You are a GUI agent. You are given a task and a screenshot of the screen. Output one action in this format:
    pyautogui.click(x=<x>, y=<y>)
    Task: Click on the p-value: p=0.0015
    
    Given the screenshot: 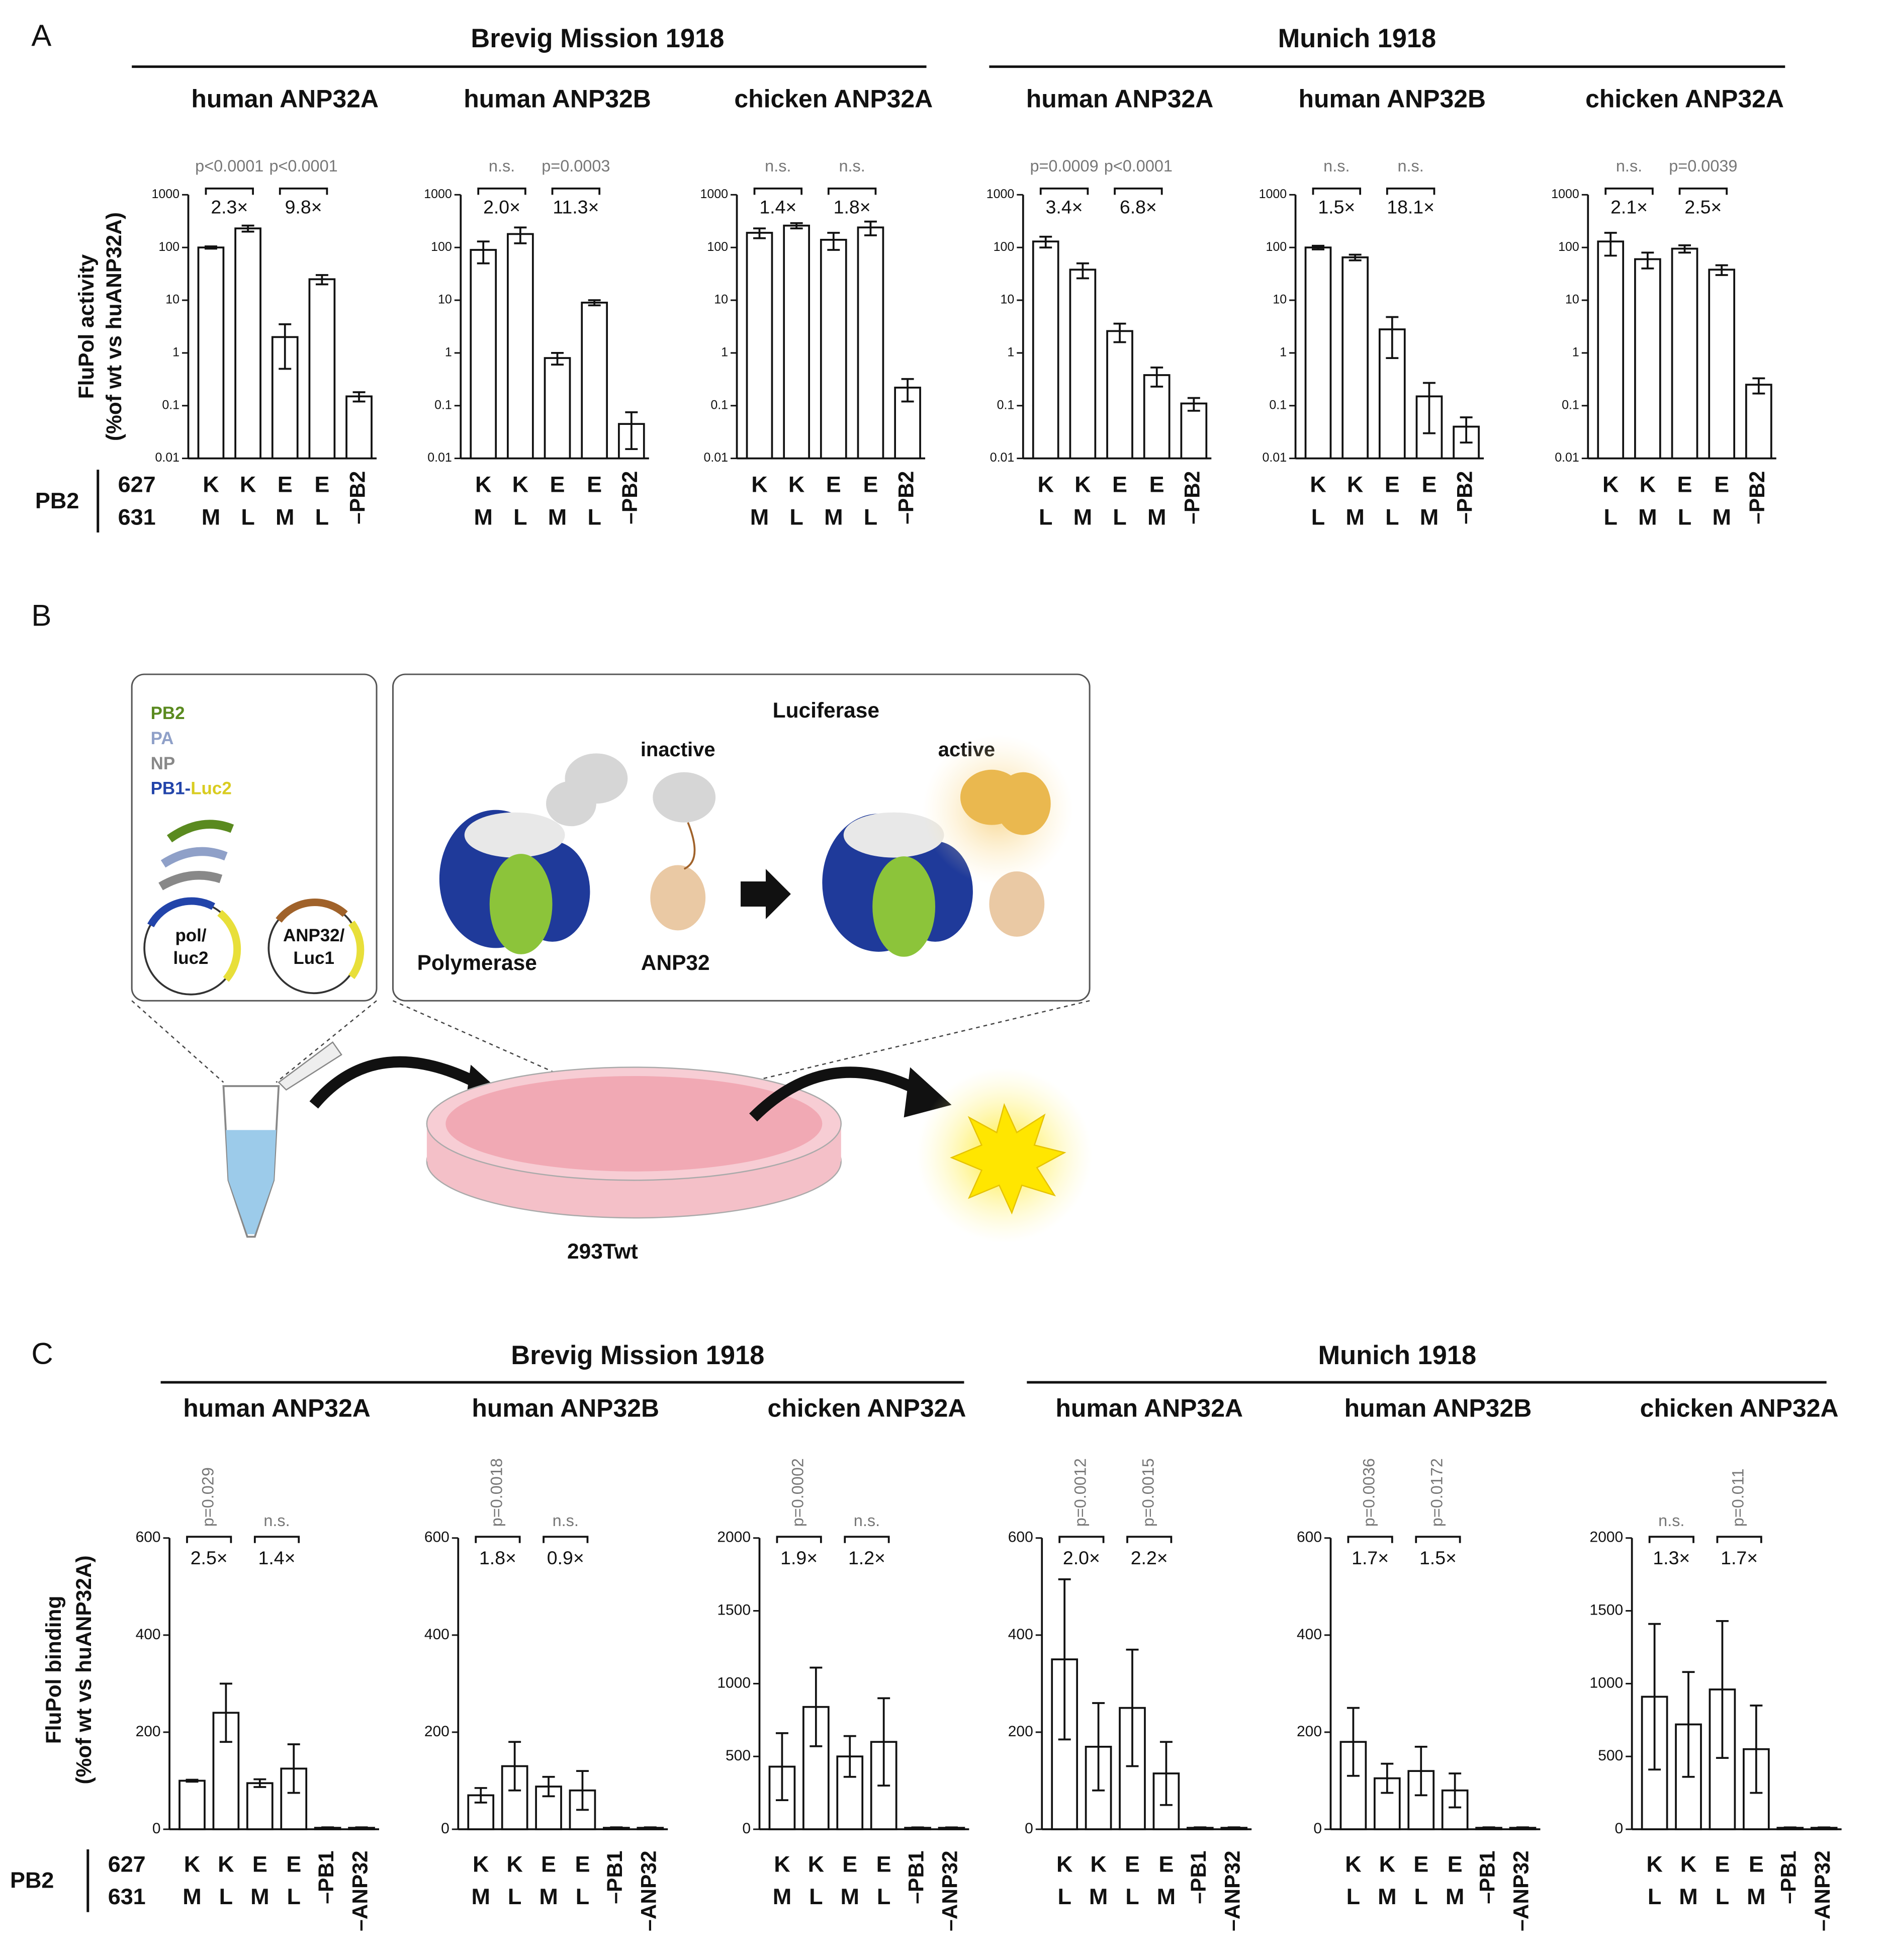 What is the action you would take?
    pyautogui.click(x=1148, y=1492)
    